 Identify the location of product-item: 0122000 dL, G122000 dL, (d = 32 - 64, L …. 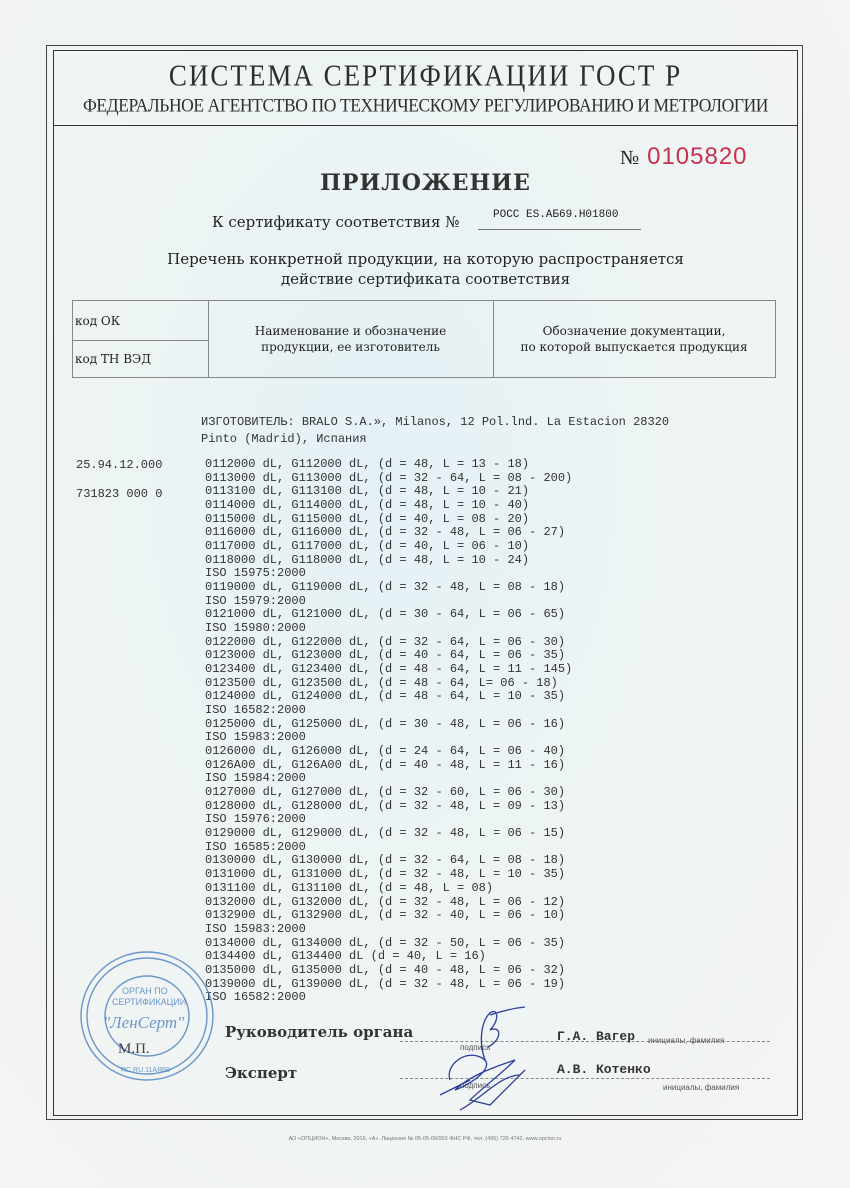
(385, 641).